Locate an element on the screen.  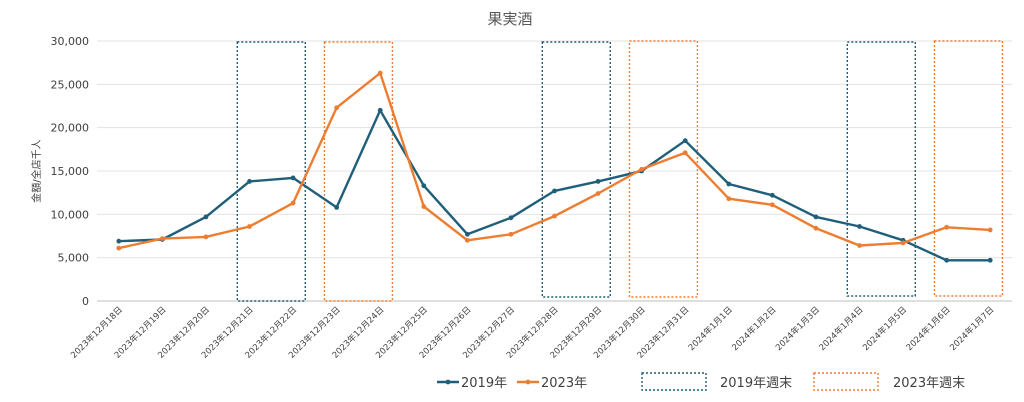
chart-title: 果実酒 is located at coordinates (509, 19).